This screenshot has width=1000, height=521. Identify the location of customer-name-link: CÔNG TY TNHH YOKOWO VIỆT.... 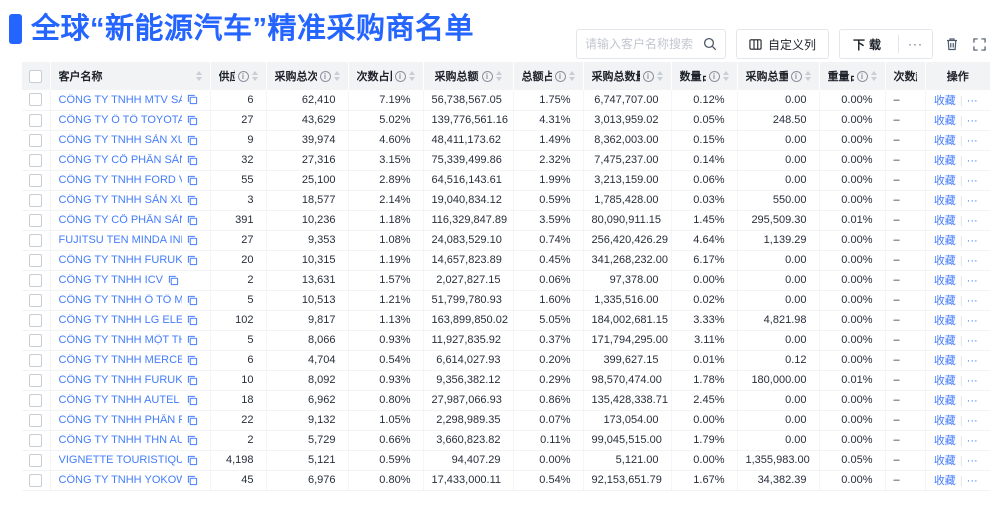
(120, 480).